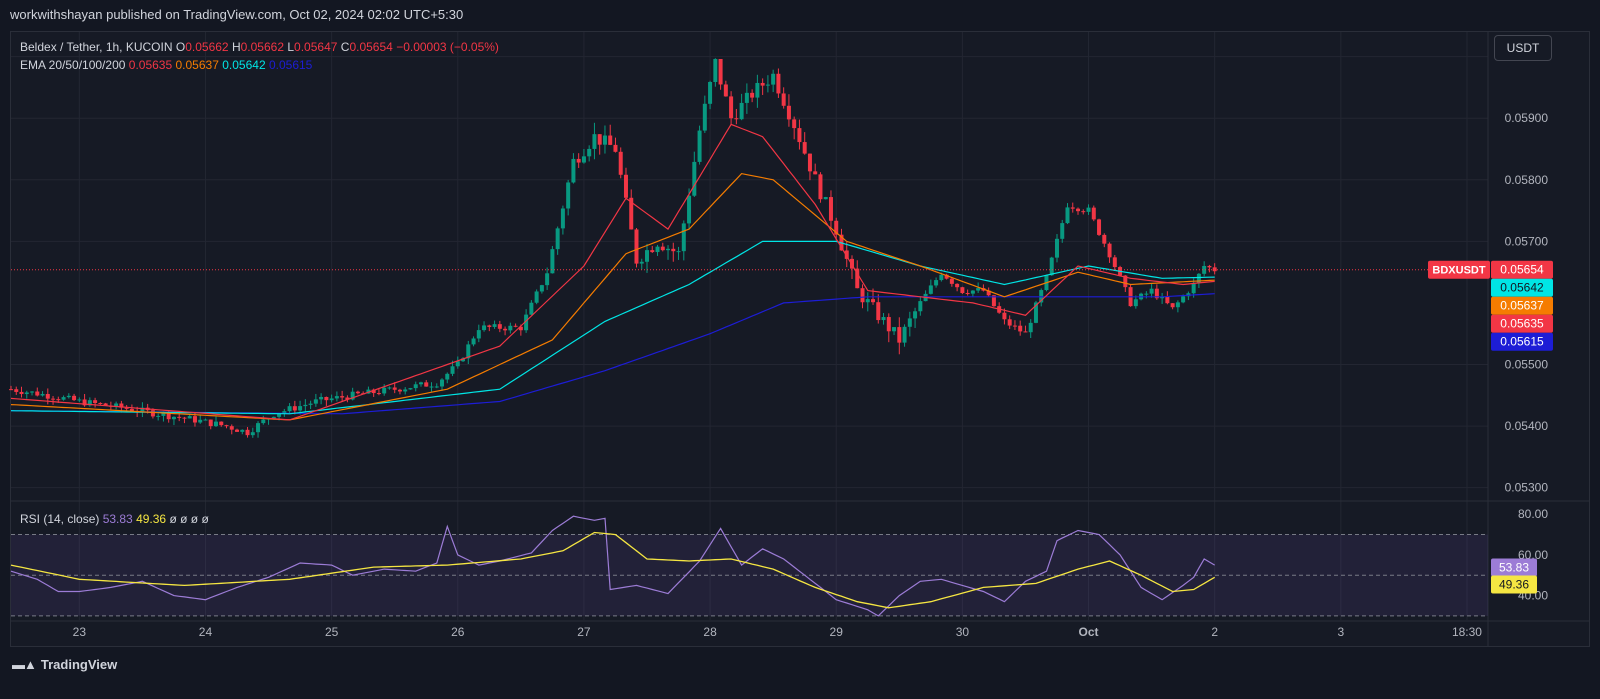  What do you see at coordinates (613, 570) in the screenshot?
I see `rsi-ma-line` at bounding box center [613, 570].